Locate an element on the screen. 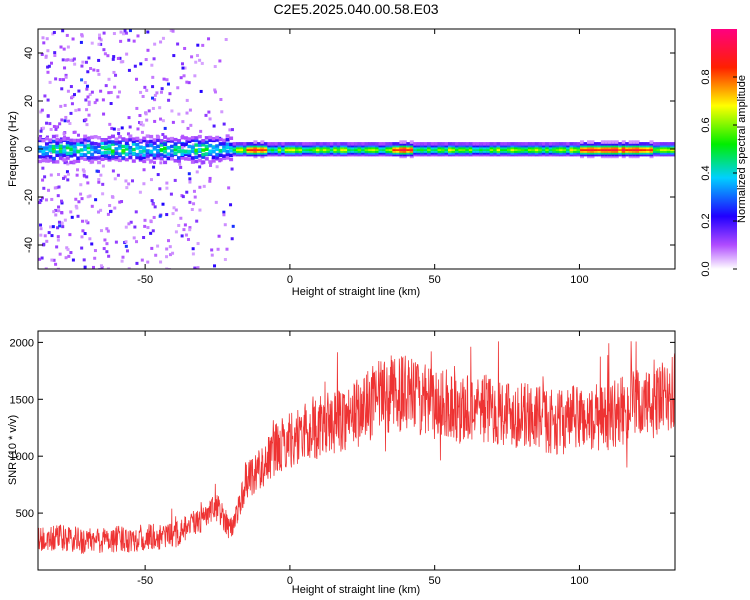 This screenshot has width=750, height=600. y-tick-label: 20 is located at coordinates (29, 101).